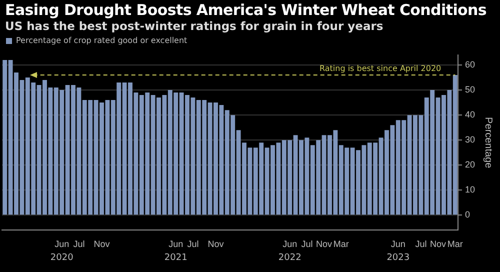 The height and width of the screenshot is (272, 500). Describe the element at coordinates (176, 258) in the screenshot. I see `text: 2021` at that location.